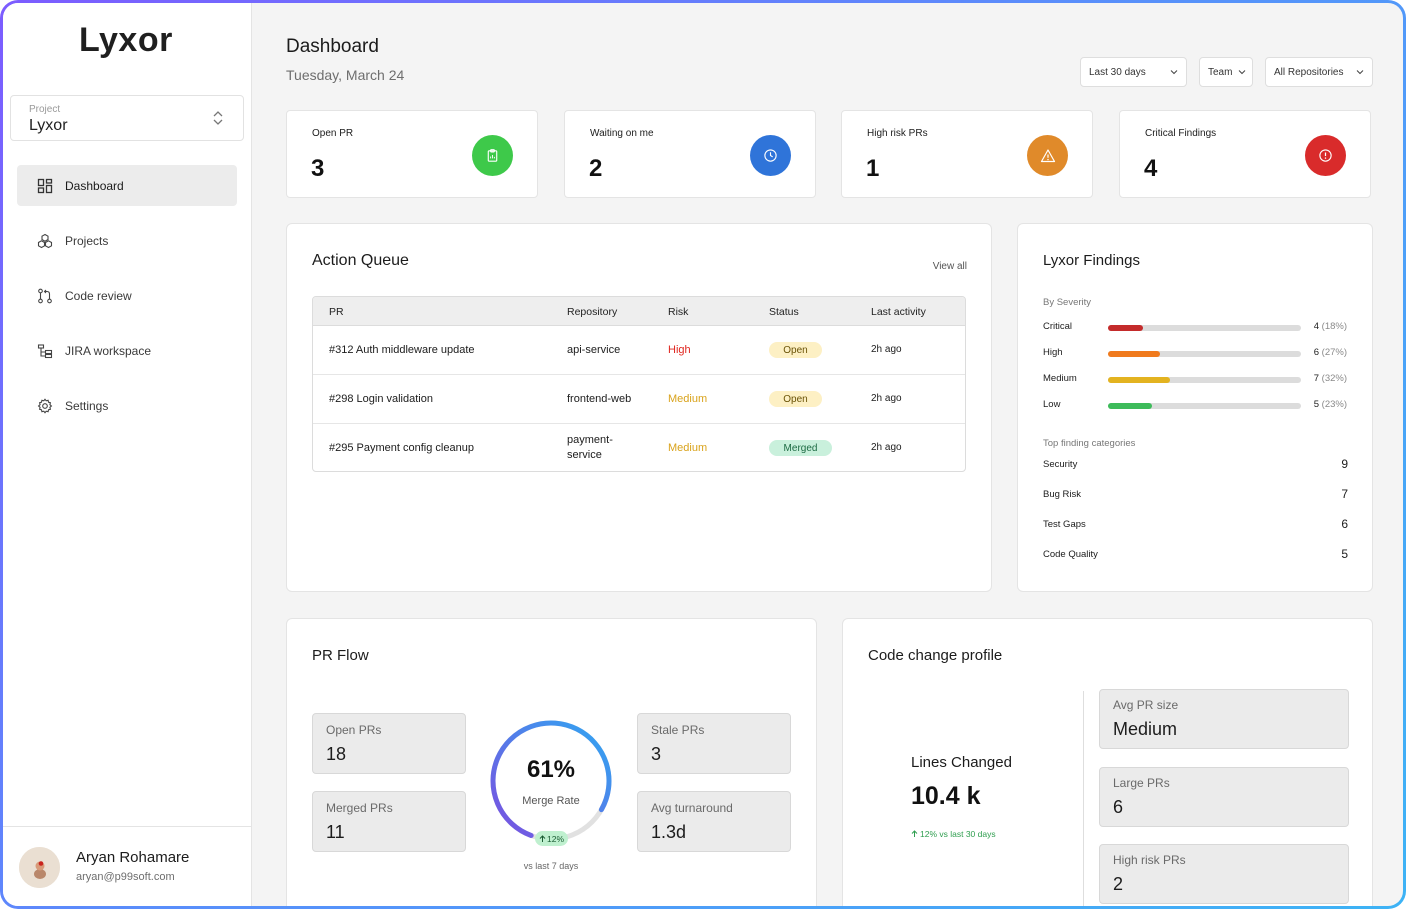 This screenshot has height=909, width=1406. Describe the element at coordinates (656, 754) in the screenshot. I see `tile-value: 3` at that location.